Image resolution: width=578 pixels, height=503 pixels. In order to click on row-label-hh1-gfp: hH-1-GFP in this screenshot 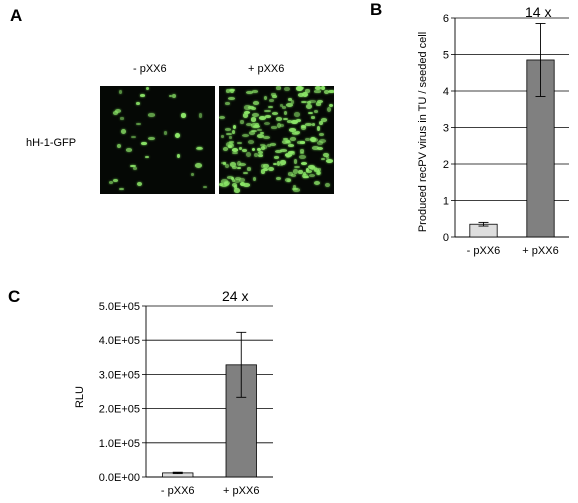, I will do `click(51, 143)`.